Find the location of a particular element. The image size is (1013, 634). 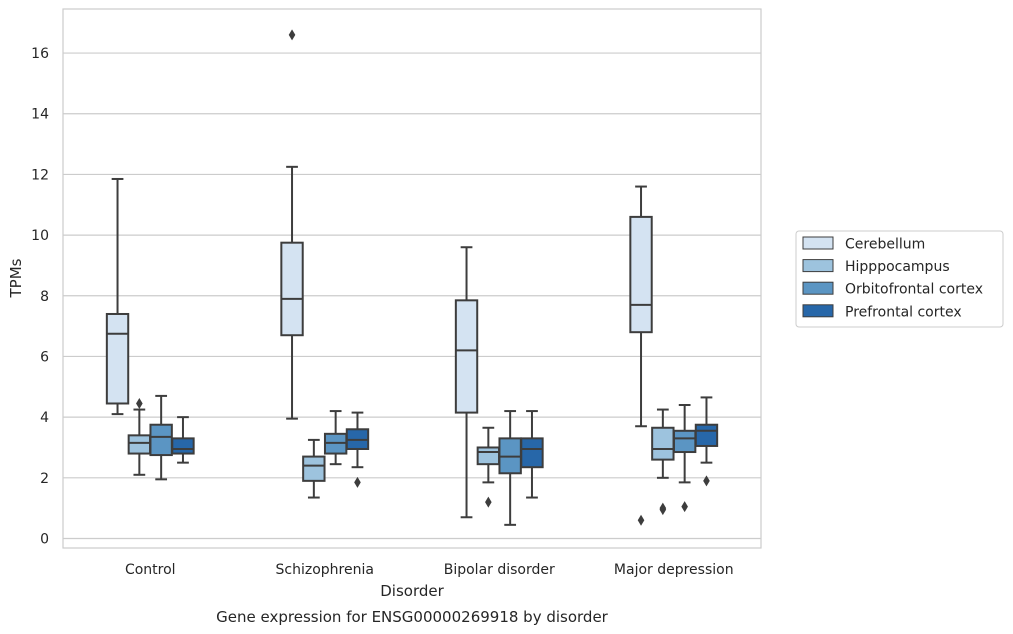

y-tick-label: 8 is located at coordinates (44, 297).